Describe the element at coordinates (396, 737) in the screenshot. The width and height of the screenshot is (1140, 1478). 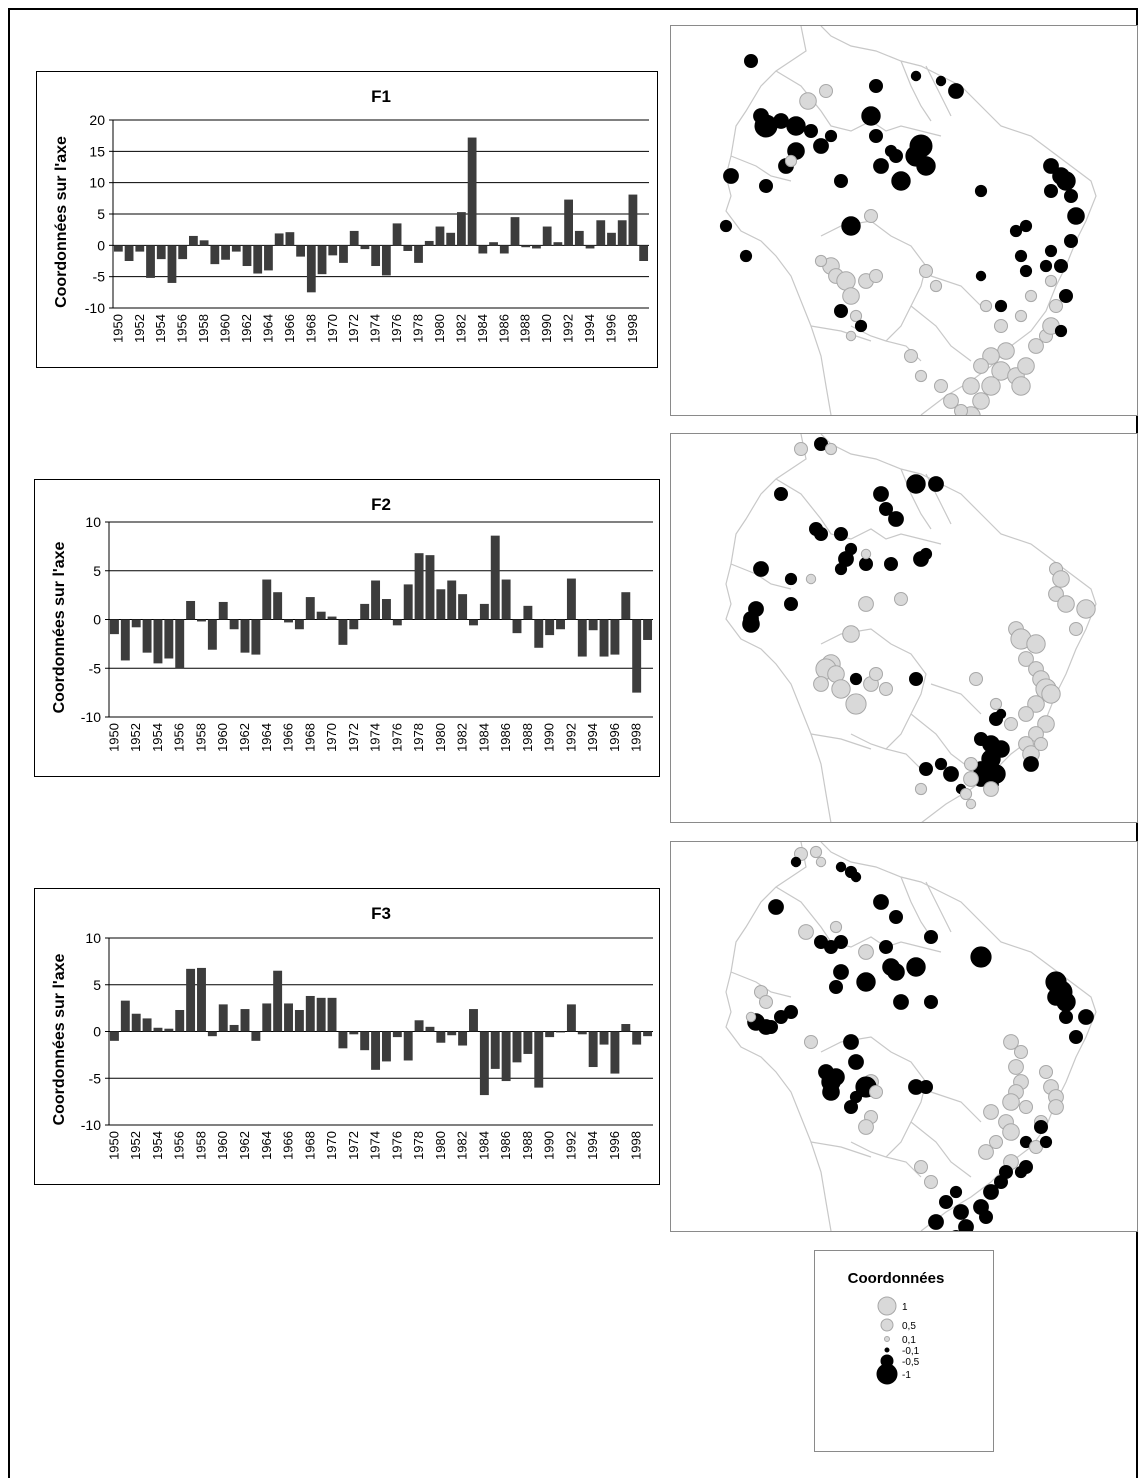
I see `x-tick-label: 1976` at that location.